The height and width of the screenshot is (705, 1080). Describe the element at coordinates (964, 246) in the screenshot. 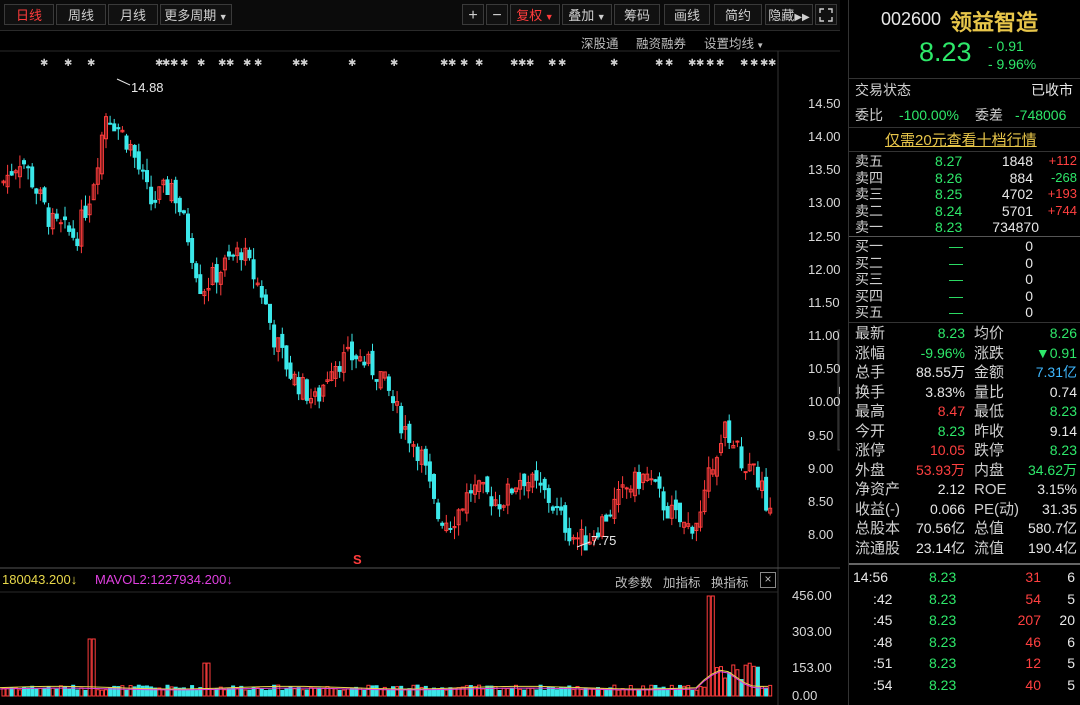

I see `bid-row: 买一 — 0` at that location.